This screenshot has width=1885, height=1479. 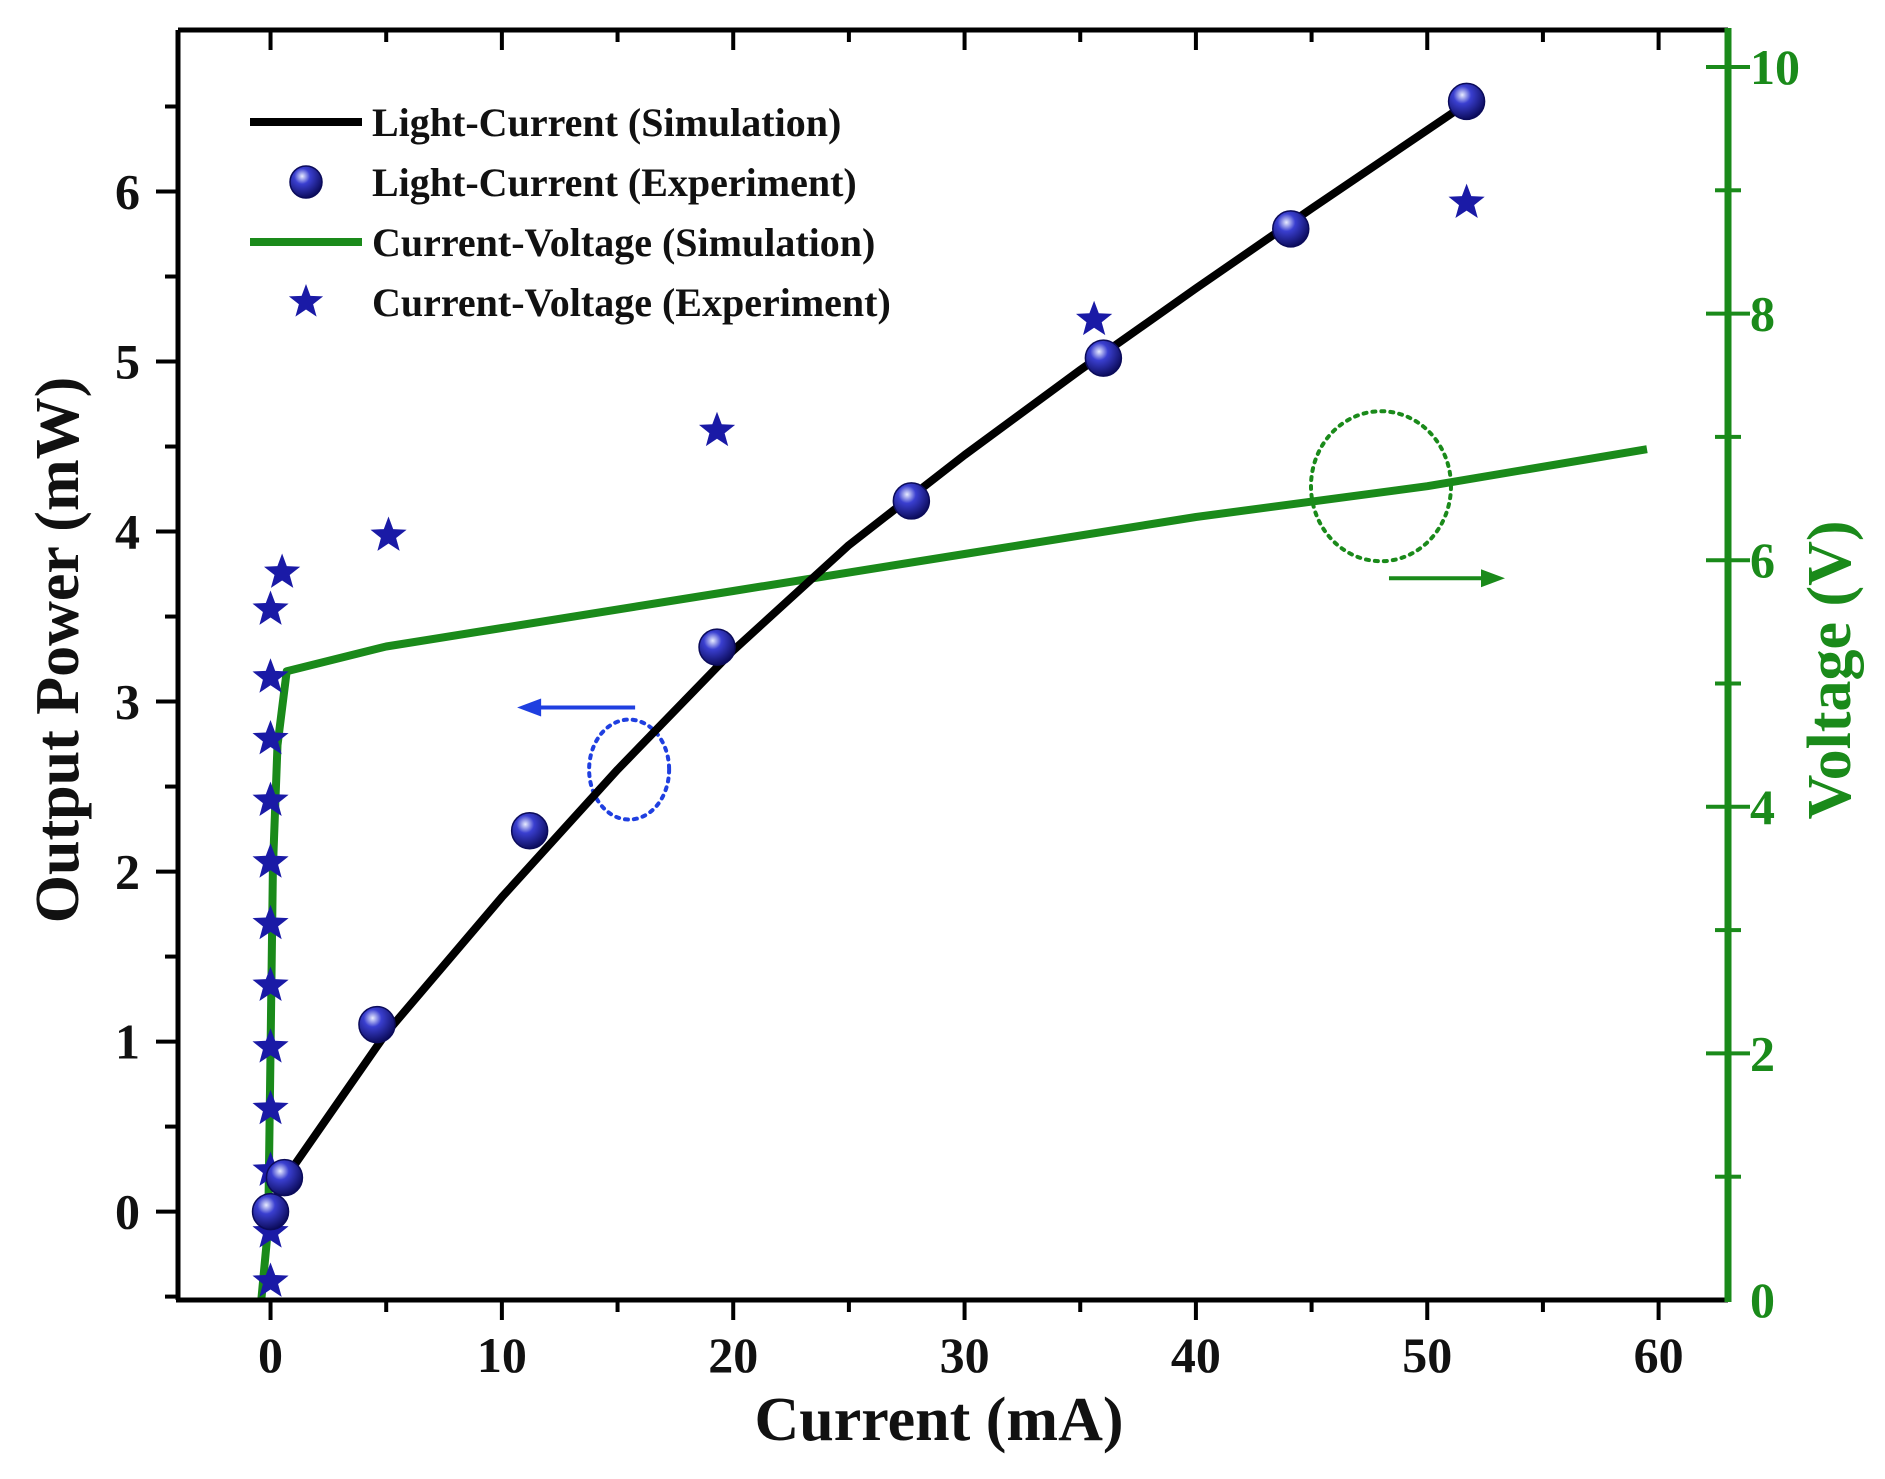 What do you see at coordinates (1762, 314) in the screenshot?
I see `y-right-tick-label: 8` at bounding box center [1762, 314].